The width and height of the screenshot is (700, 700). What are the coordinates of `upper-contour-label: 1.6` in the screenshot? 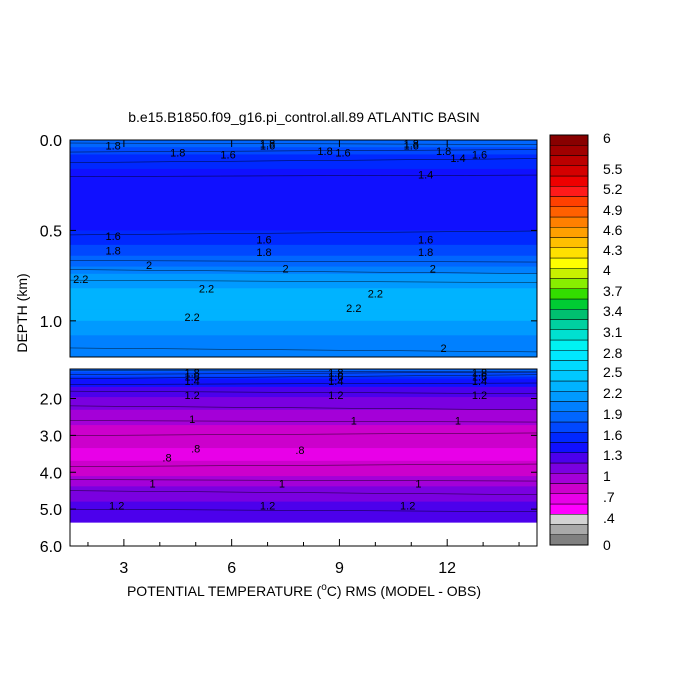 It's located at (411, 146).